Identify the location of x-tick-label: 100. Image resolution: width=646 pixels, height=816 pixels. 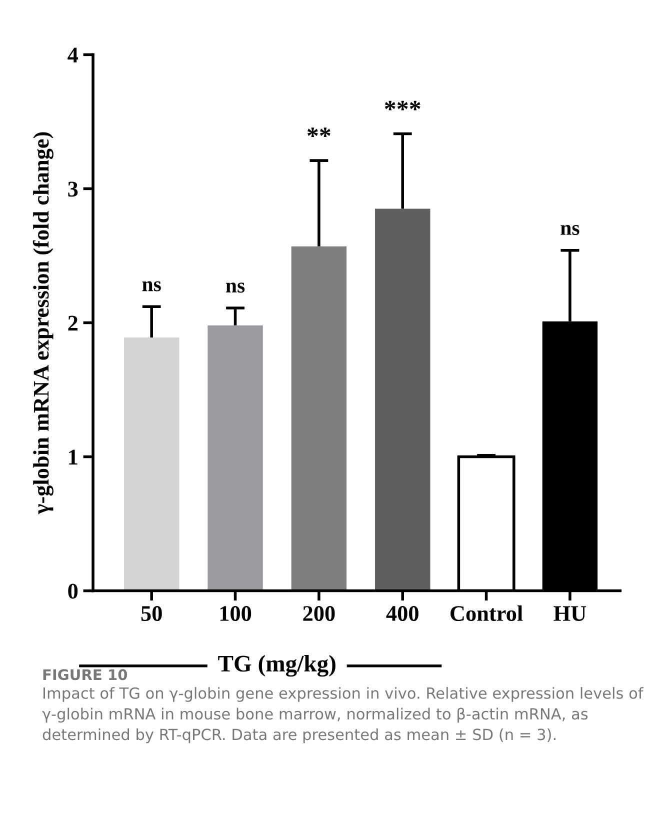
(236, 614).